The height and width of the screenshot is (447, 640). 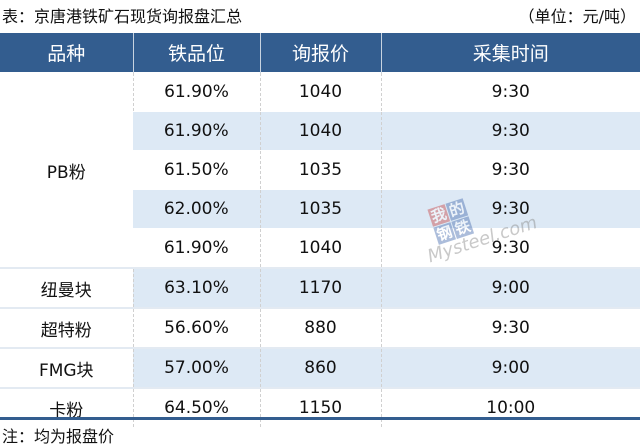 I want to click on header-grade: 铁品位, so click(x=196, y=53).